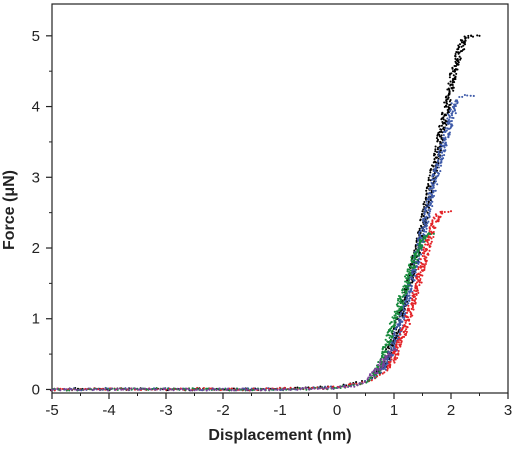 This screenshot has width=521, height=449. What do you see at coordinates (36, 248) in the screenshot?
I see `y-tick-label: 2` at bounding box center [36, 248].